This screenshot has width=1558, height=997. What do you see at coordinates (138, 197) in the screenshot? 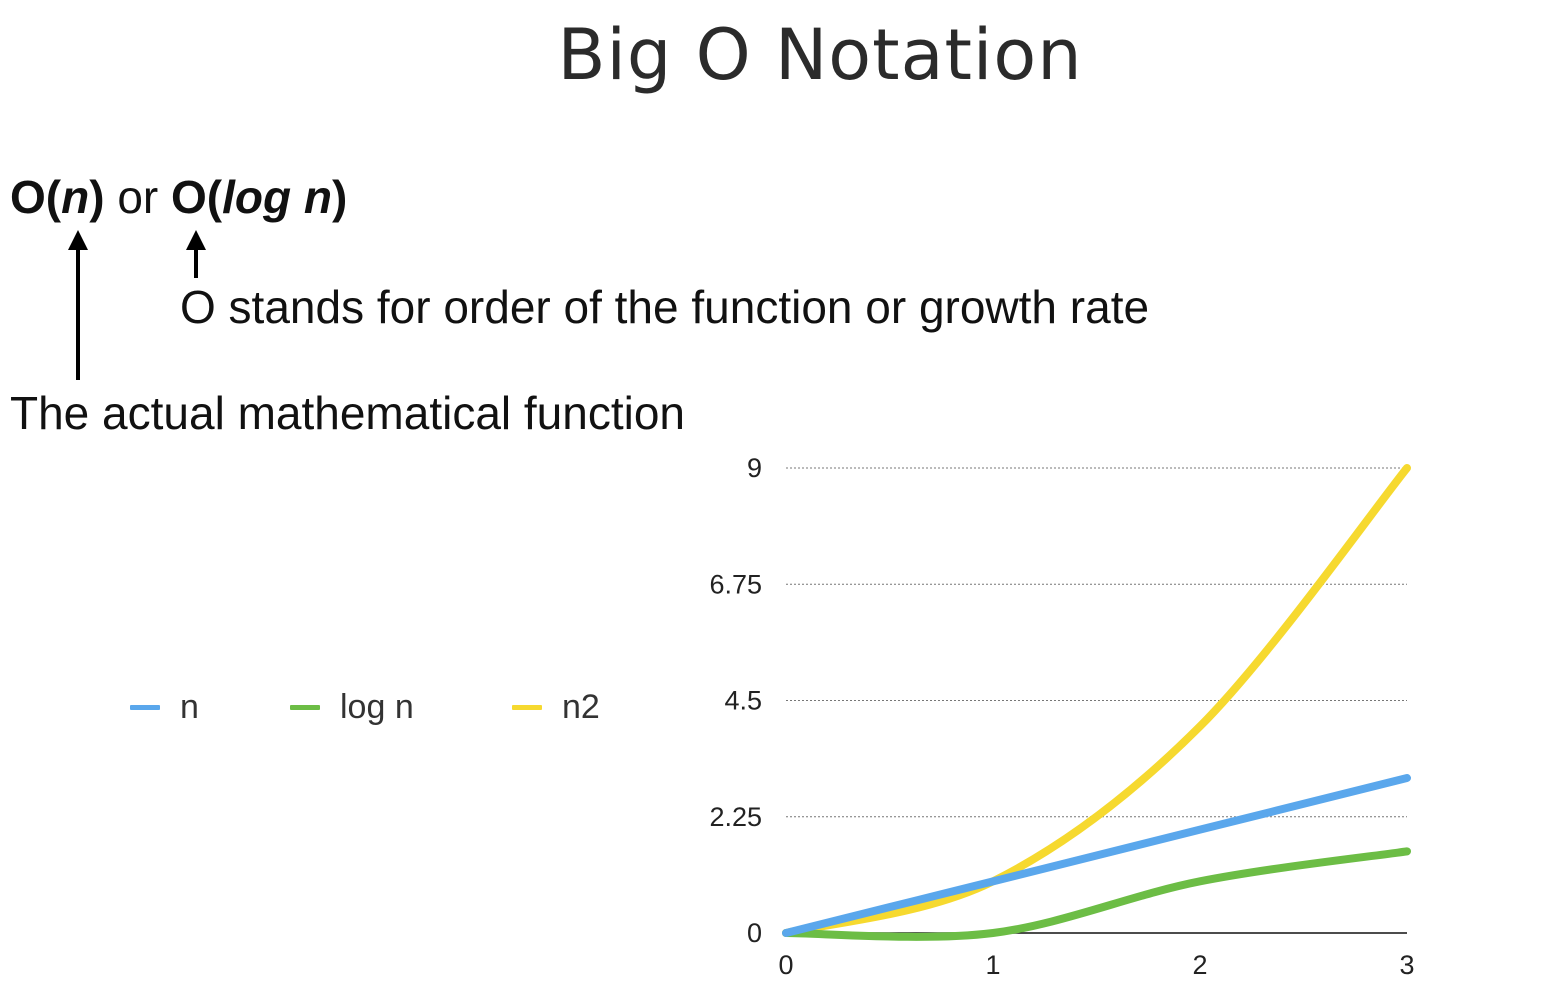
I see `notation-connector: or` at bounding box center [138, 197].